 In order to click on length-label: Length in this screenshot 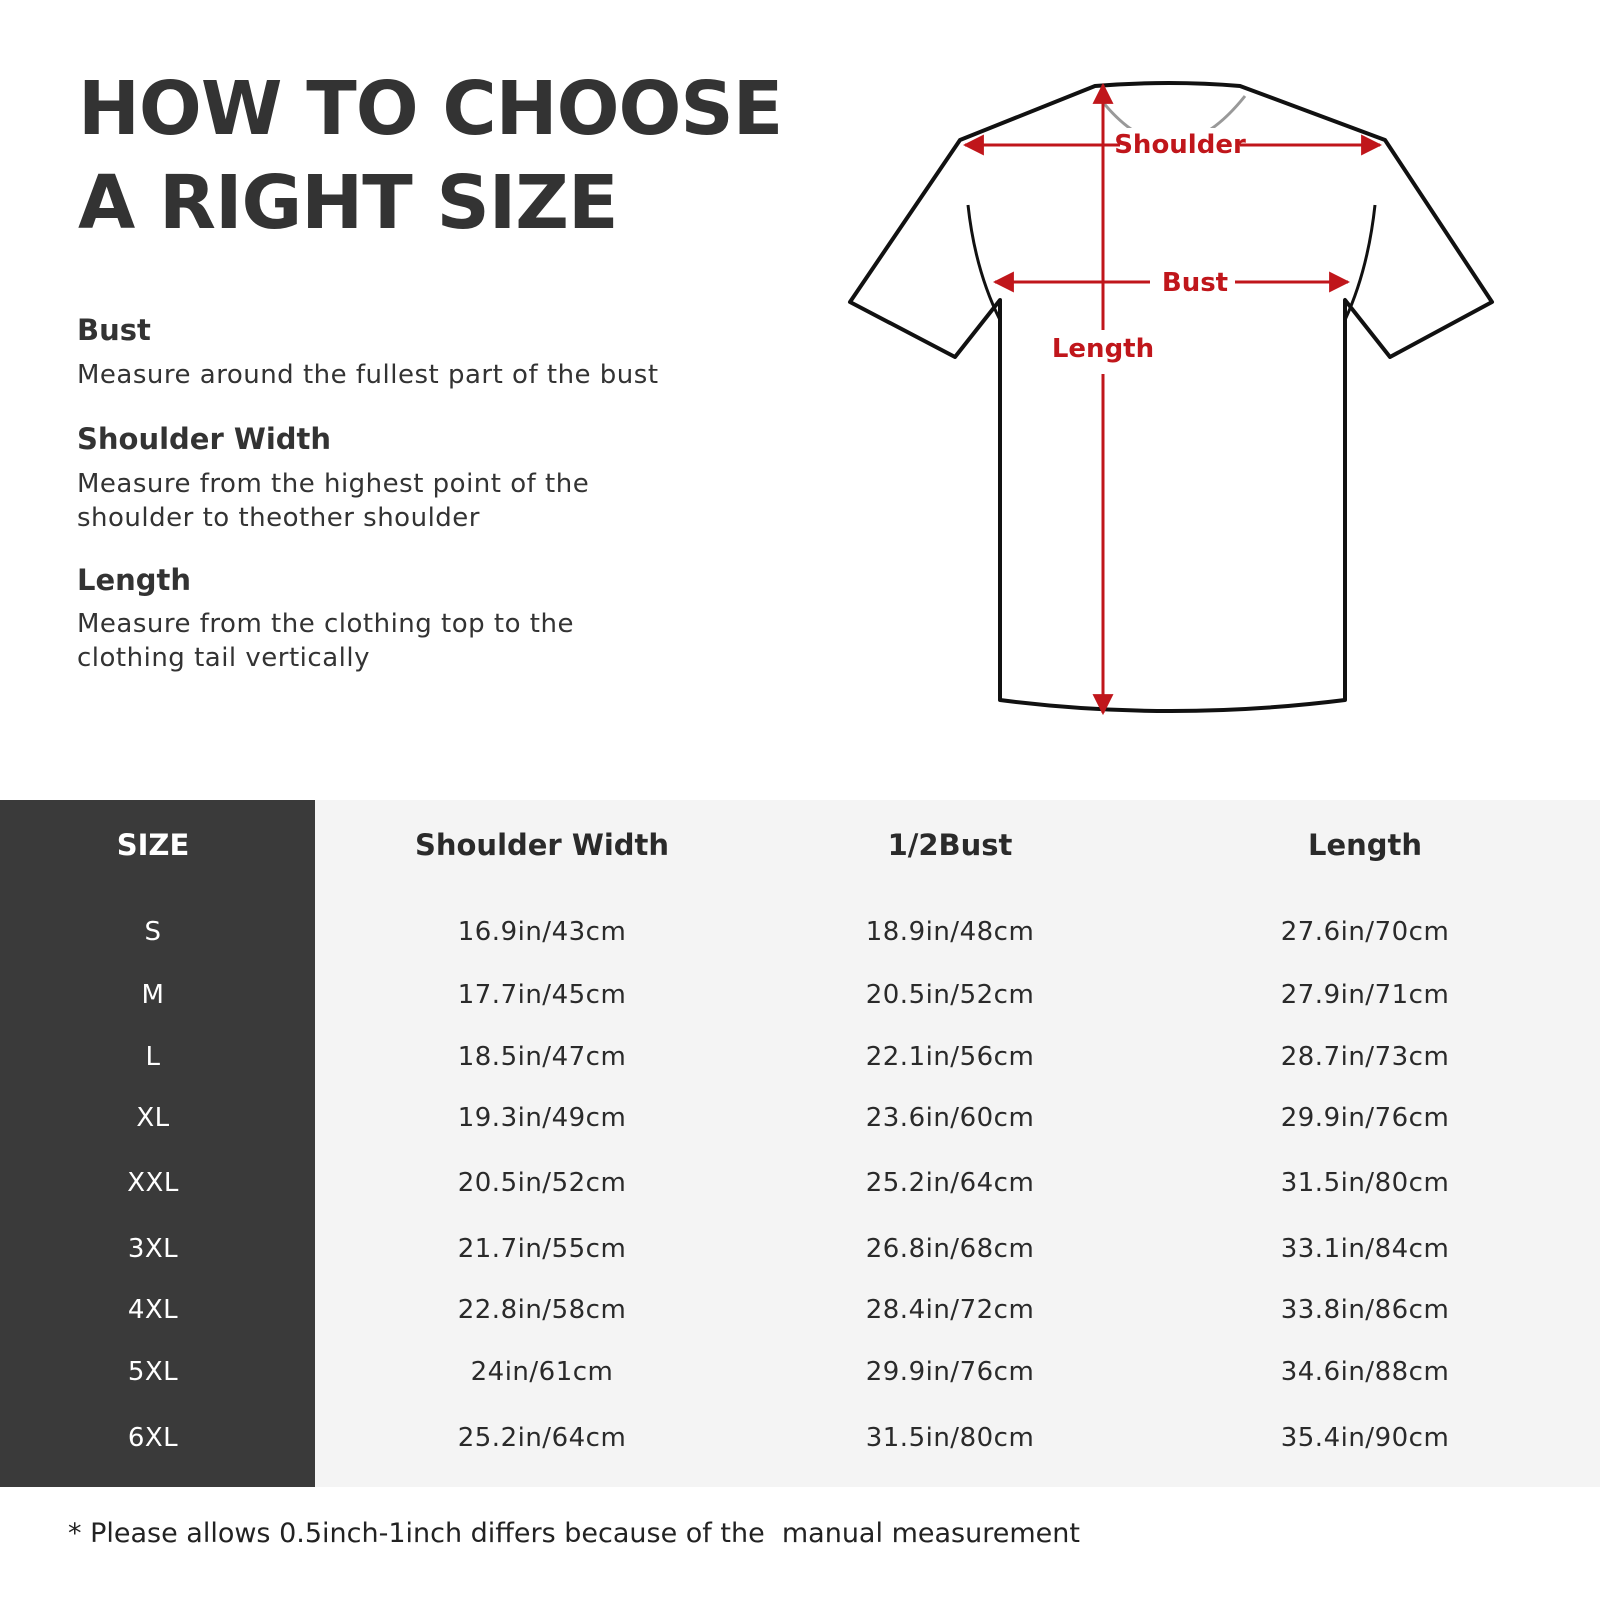, I will do `click(1103, 349)`.